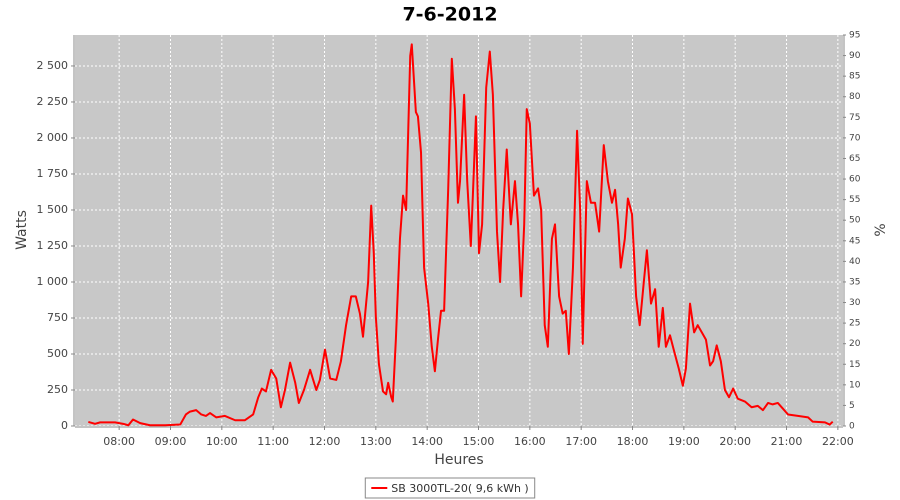 The height and width of the screenshot is (500, 900). What do you see at coordinates (427, 441) in the screenshot?
I see `x-tick-label: 14:00` at bounding box center [427, 441].